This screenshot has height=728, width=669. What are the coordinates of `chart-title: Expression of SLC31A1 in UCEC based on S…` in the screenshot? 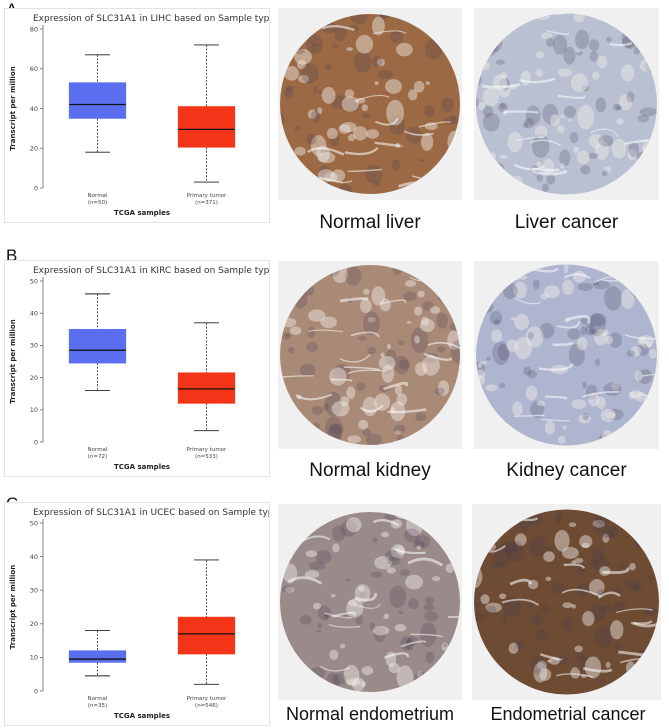 It's located at (151, 513).